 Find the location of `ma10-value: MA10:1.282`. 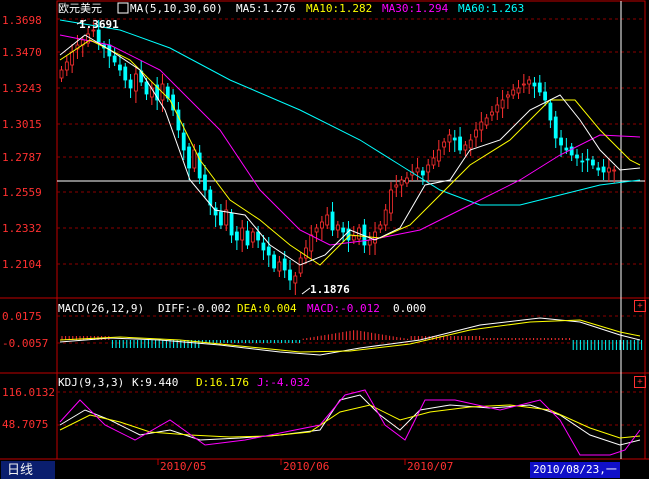

ma10-value: MA10:1.282 is located at coordinates (339, 8).